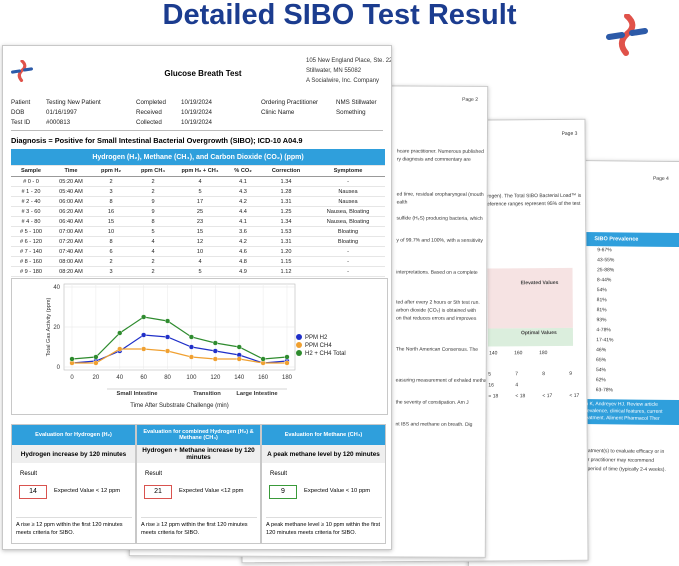 Image resolution: width=679 pixels, height=566 pixels. I want to click on table-cell: # 5 - 100, so click(31, 231).